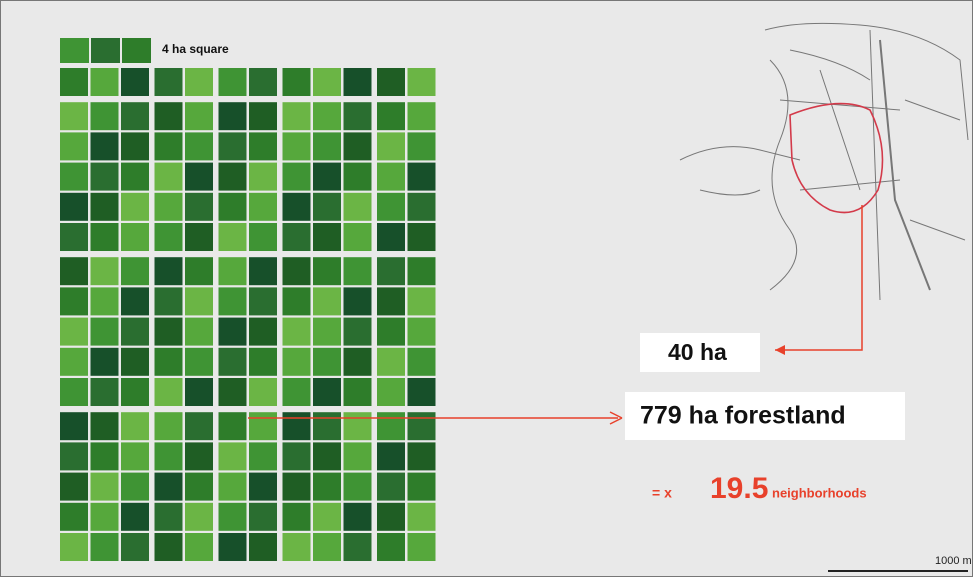  I want to click on ratio-suffix: neighborhoods, so click(819, 492).